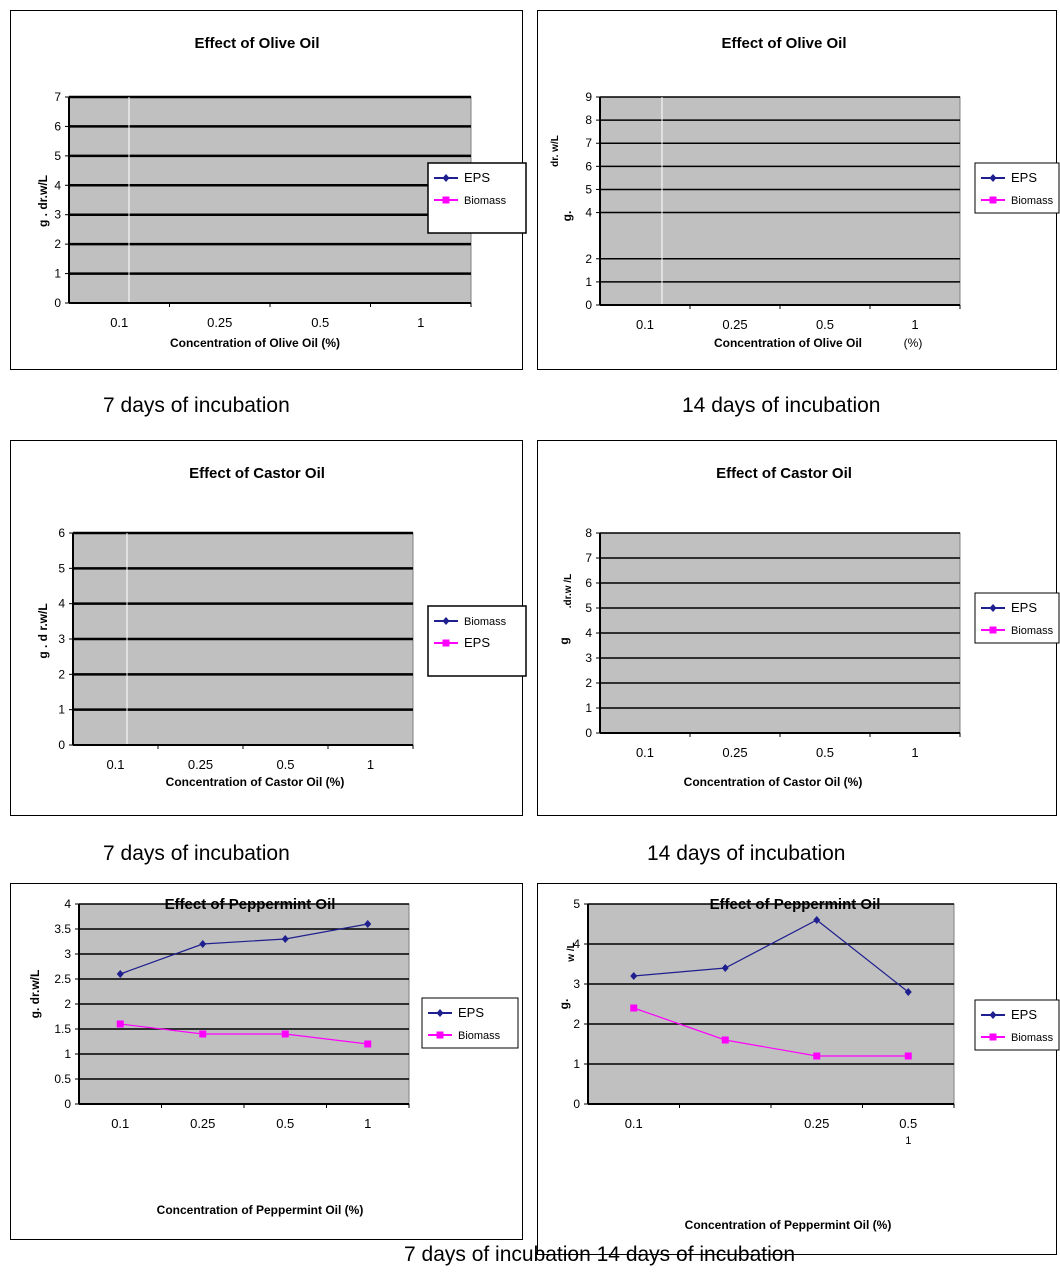 The width and height of the screenshot is (1060, 1277). What do you see at coordinates (35, 994) in the screenshot?
I see `y-axis-label: g. dr.w/L` at bounding box center [35, 994].